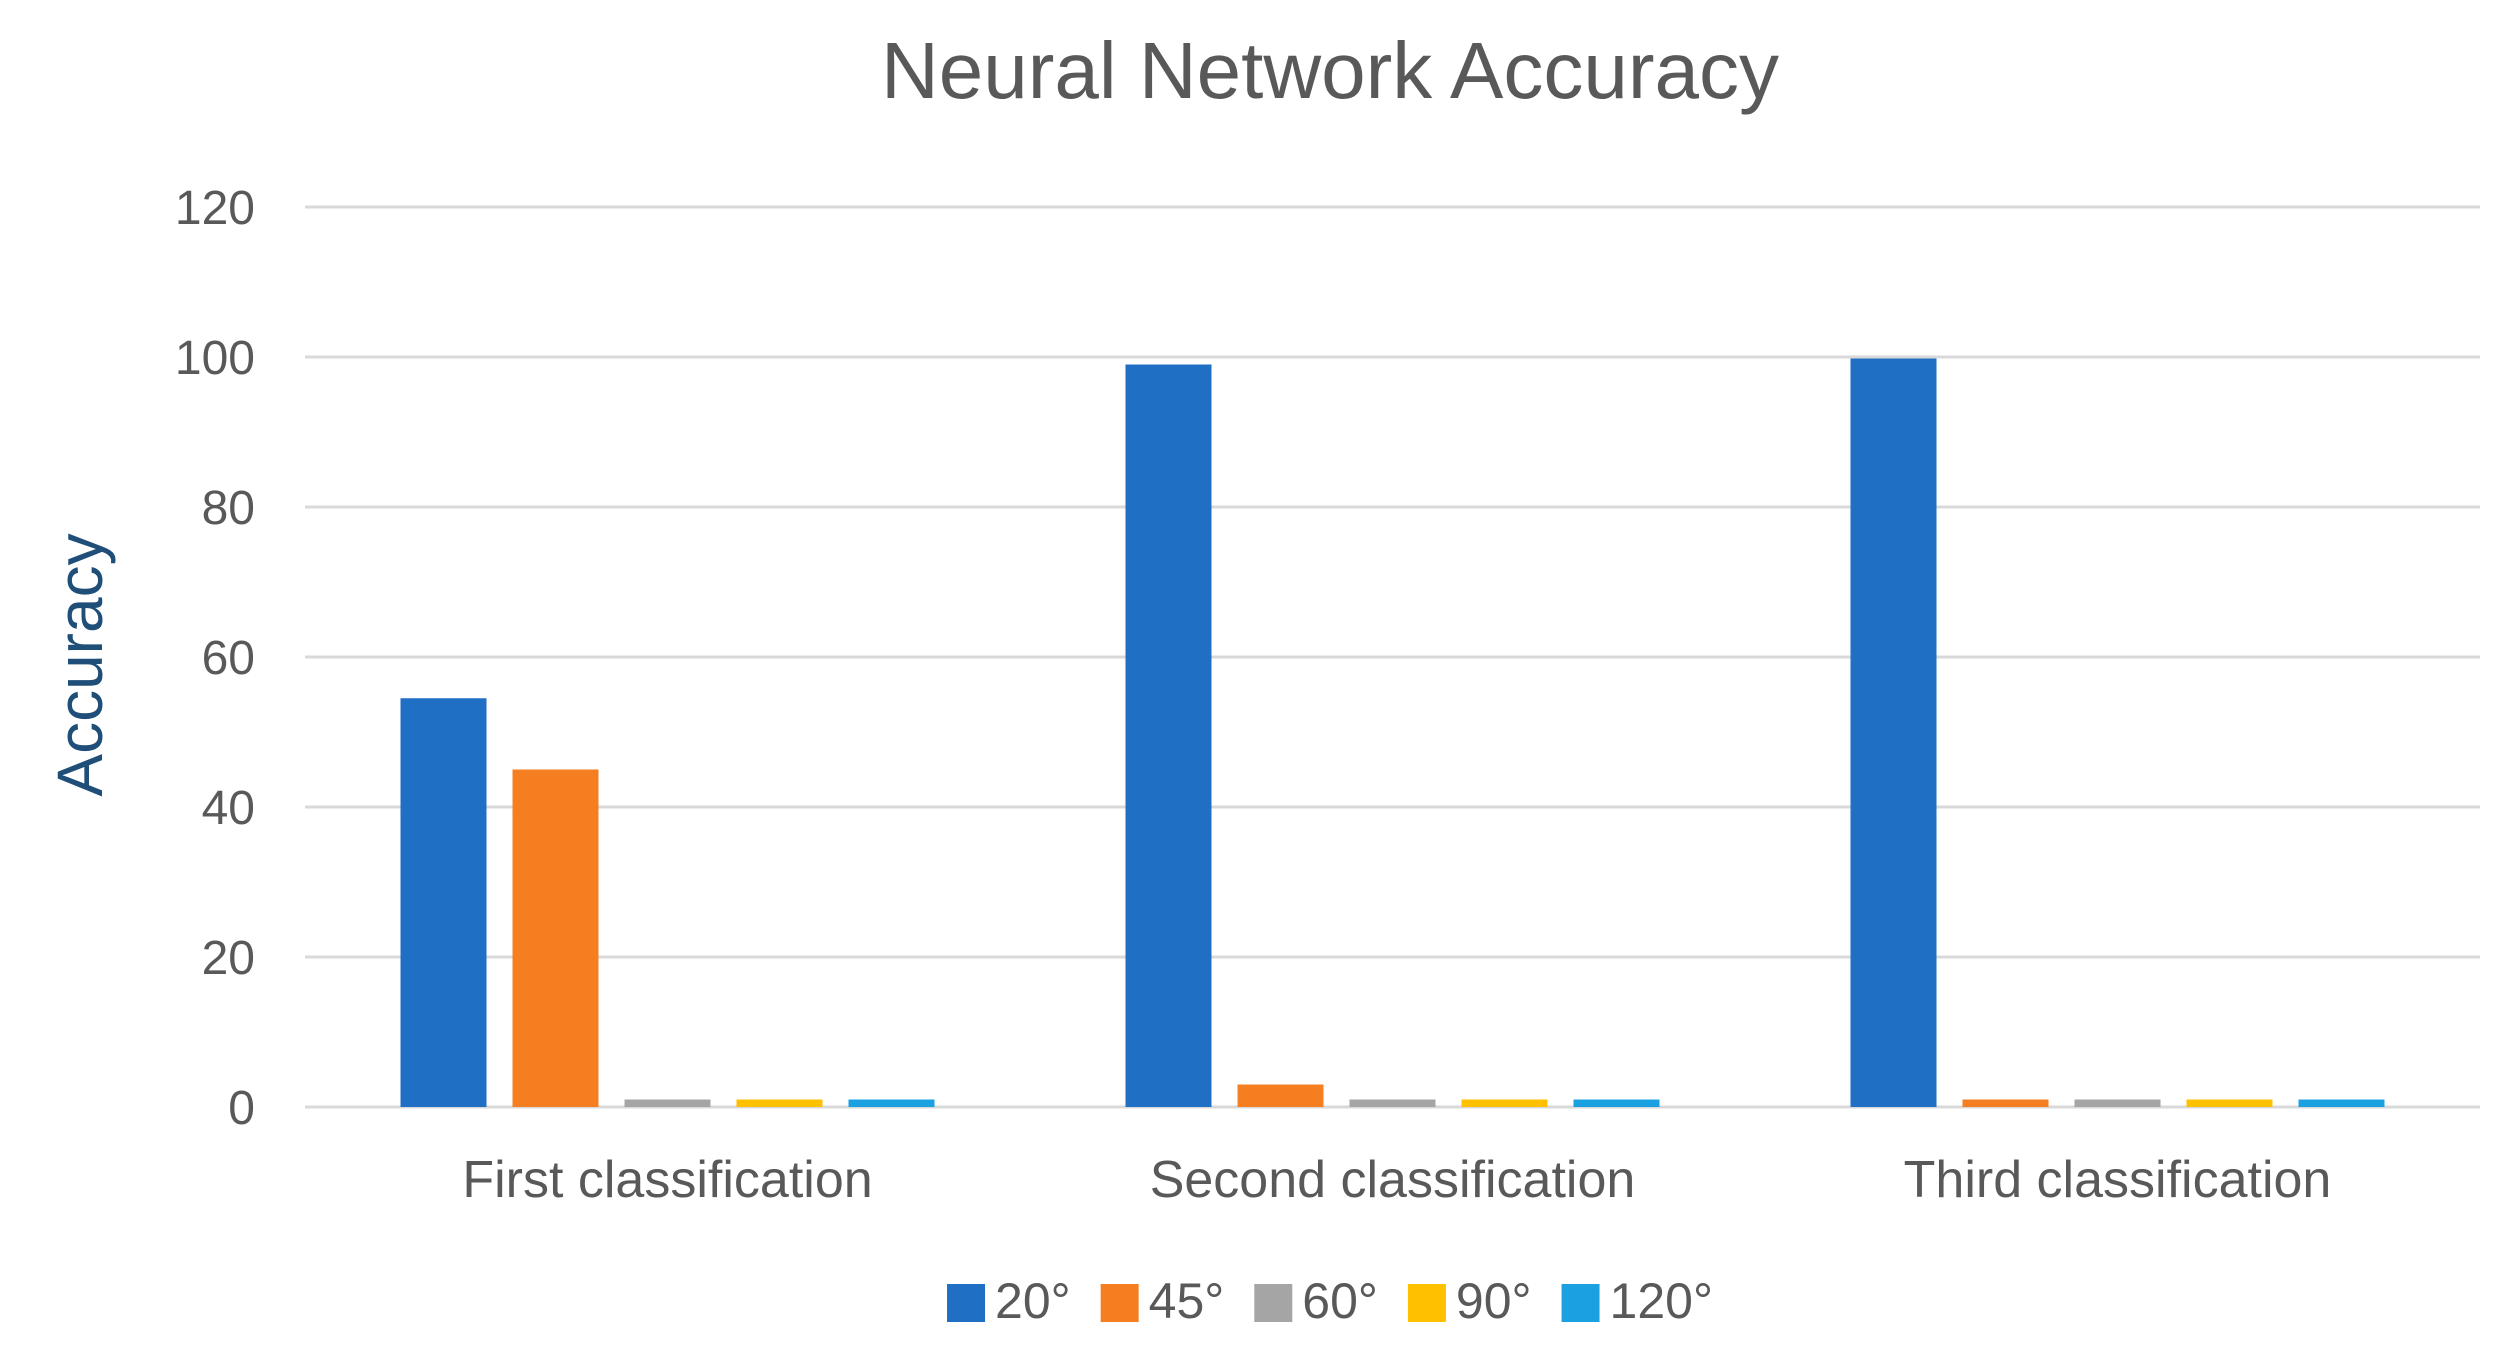 Image resolution: width=2511 pixels, height=1350 pixels. I want to click on category-label: First classification, so click(667, 1180).